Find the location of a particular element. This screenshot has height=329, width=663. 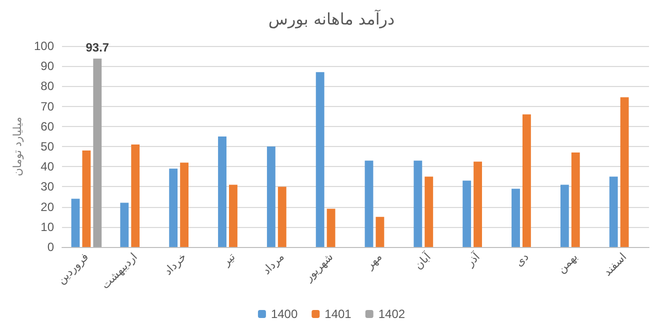

legend-label: 1402 is located at coordinates (392, 314).